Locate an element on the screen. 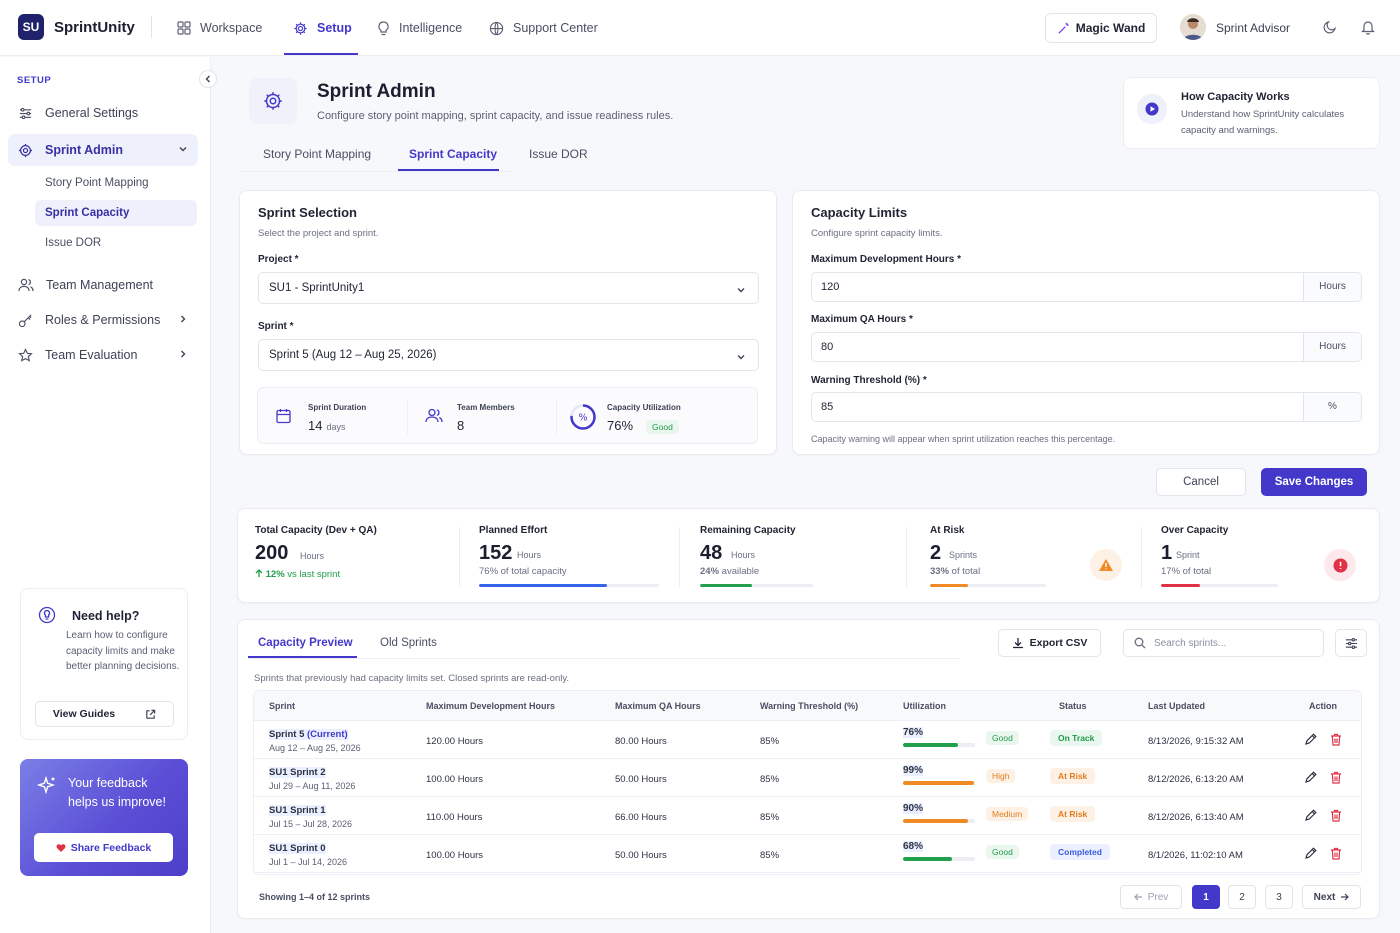 The width and height of the screenshot is (1400, 933). brand-name: SprintUnity is located at coordinates (94, 27).